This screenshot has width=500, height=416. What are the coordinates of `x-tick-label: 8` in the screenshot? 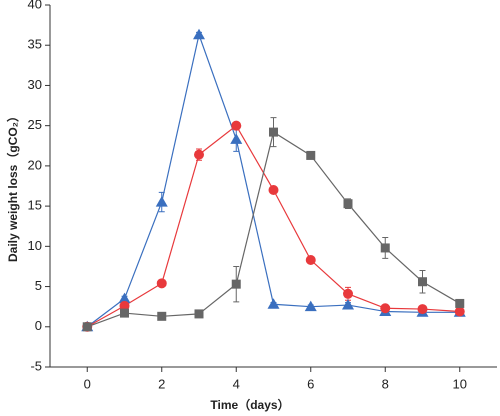 It's located at (385, 383).